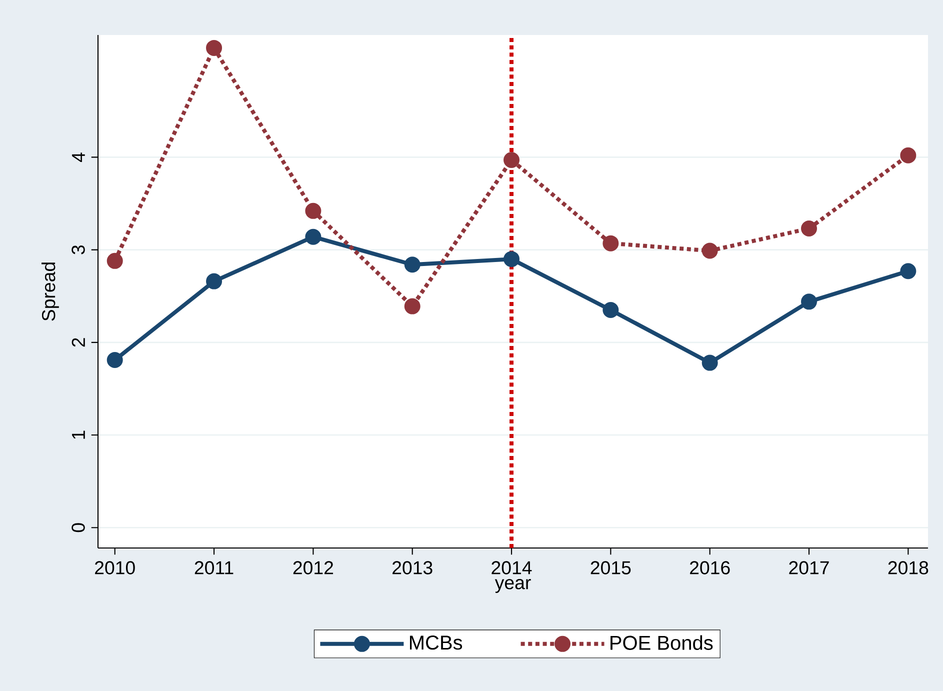 The width and height of the screenshot is (943, 691). Describe the element at coordinates (78, 342) in the screenshot. I see `y-tick-label: 2` at that location.